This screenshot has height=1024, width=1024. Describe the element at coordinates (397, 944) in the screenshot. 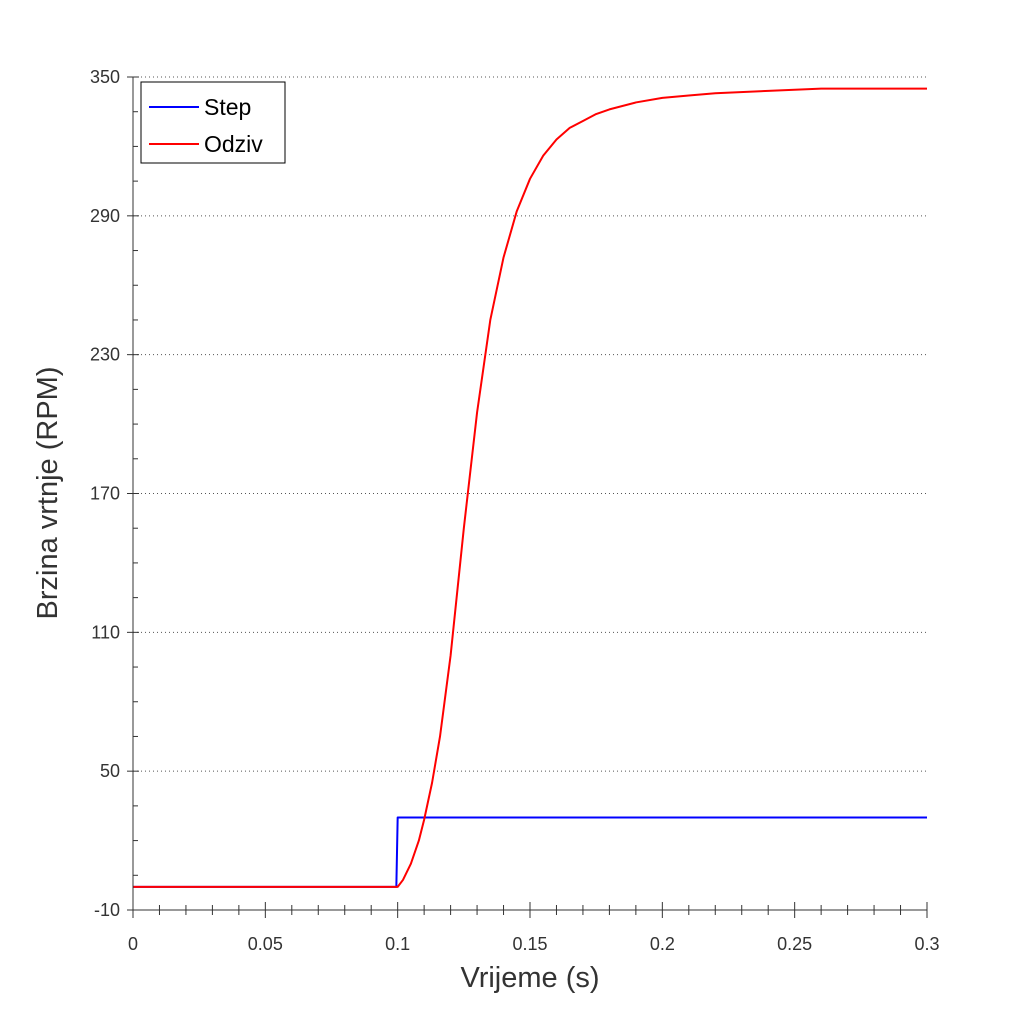

I see `x-tick-label: 0.1` at that location.